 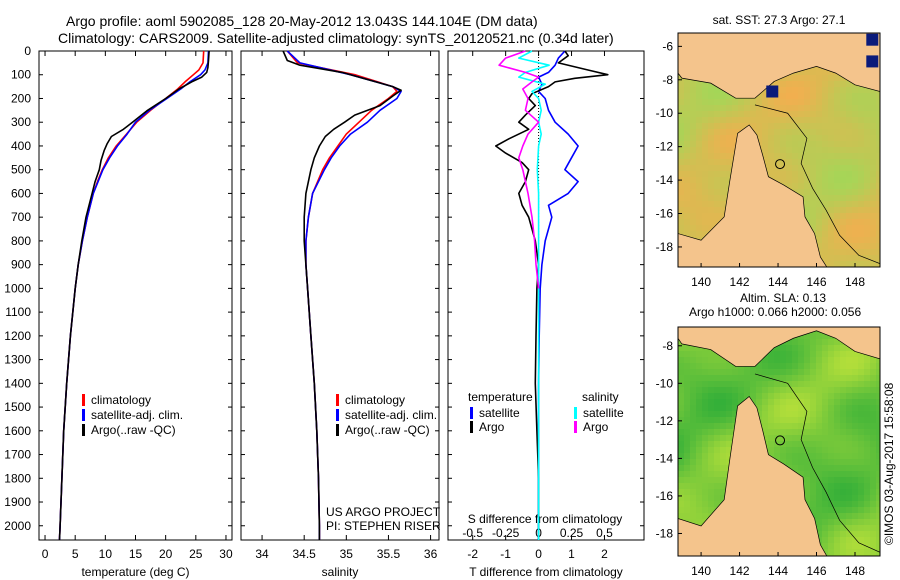 I want to click on depth-tick-label: 1500, so click(x=17, y=407).